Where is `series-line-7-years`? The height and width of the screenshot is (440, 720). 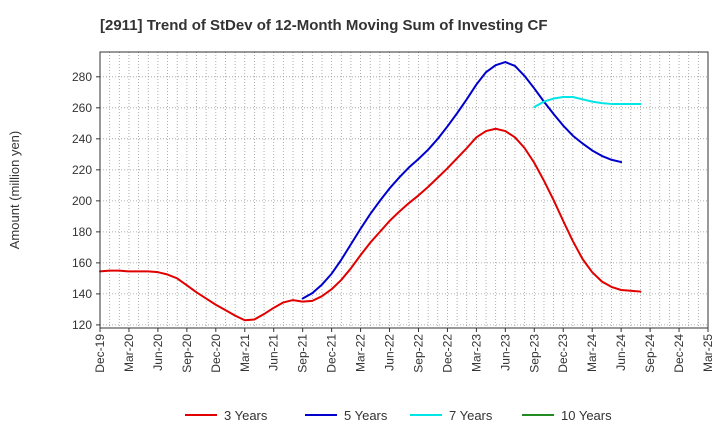 series-line-7-years is located at coordinates (587, 102).